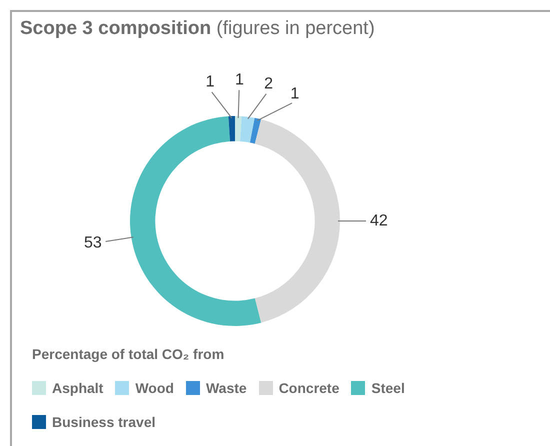  What do you see at coordinates (379, 221) in the screenshot?
I see `data-label: 42` at bounding box center [379, 221].